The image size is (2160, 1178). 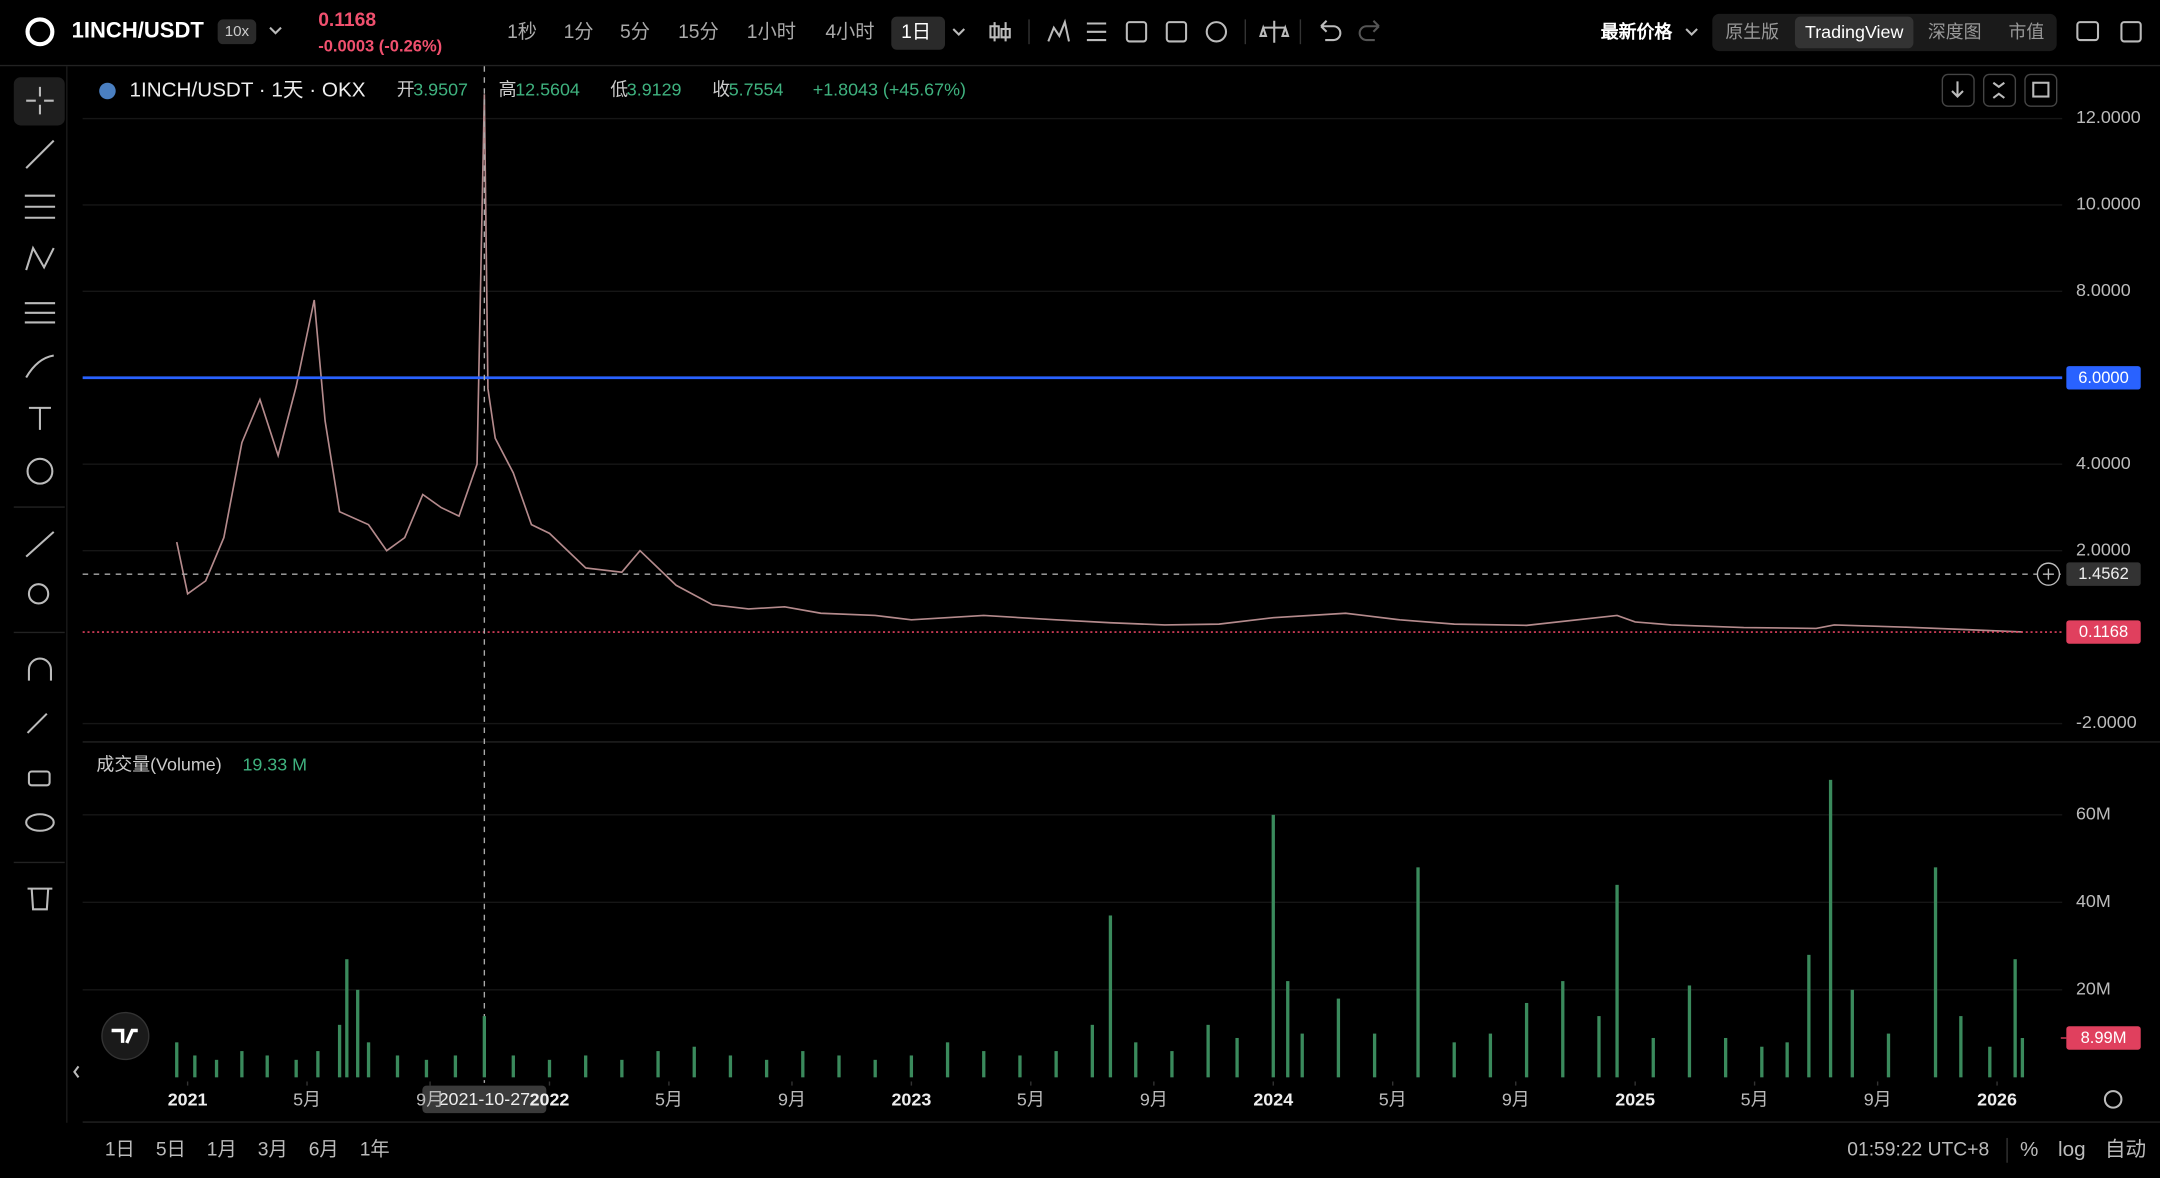 I want to click on indicators-icon, so click(x=1058, y=30).